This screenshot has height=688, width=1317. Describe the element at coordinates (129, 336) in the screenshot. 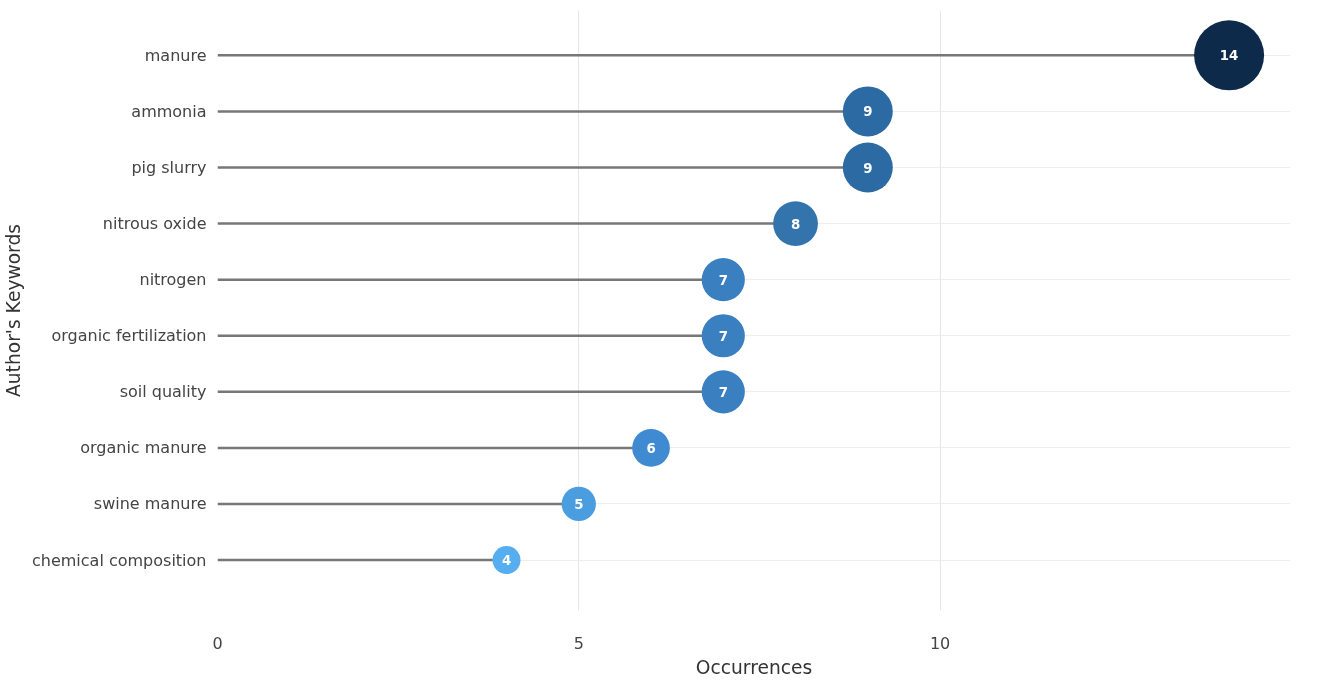

I see `y-tick-label: organic fertilization` at that location.